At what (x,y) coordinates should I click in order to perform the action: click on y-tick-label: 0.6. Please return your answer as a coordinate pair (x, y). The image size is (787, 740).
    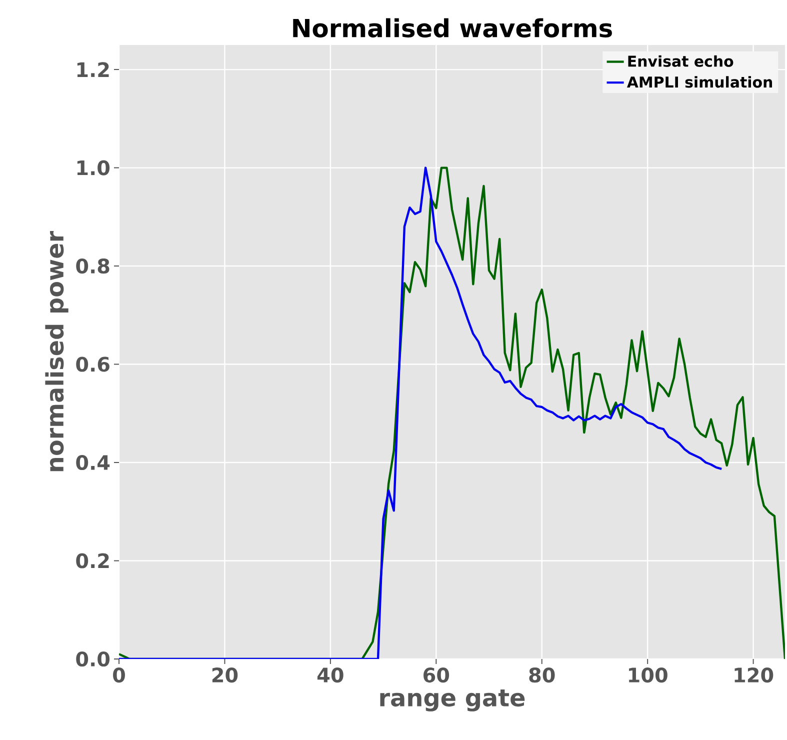
    Looking at the image, I should click on (93, 364).